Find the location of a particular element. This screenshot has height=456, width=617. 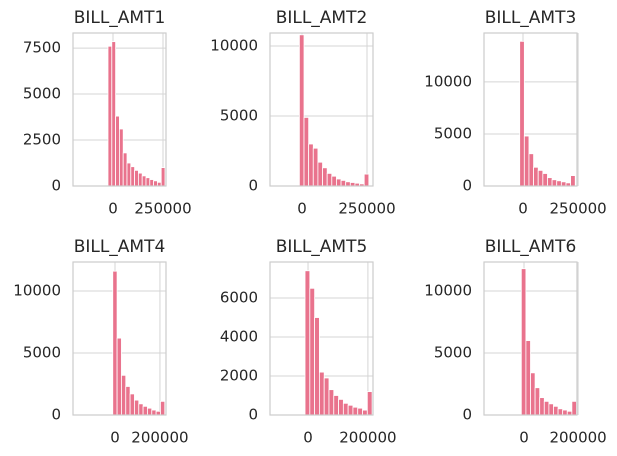

chart-title: BILL_AMT5 is located at coordinates (322, 247).